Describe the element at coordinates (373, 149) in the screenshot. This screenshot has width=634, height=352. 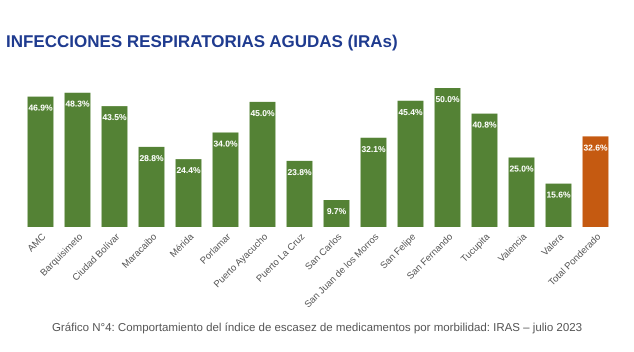
I see `data-label: 32.1%` at that location.